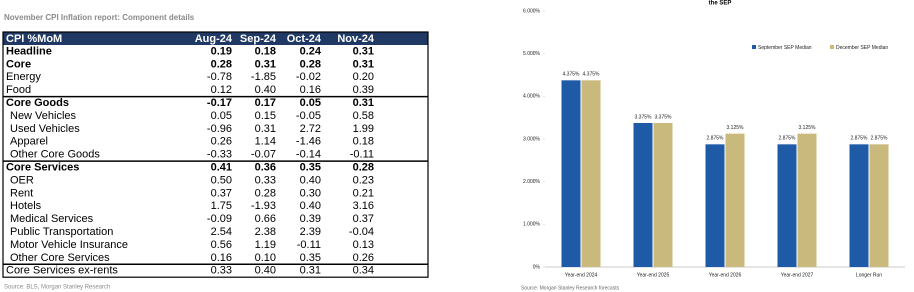 The height and width of the screenshot is (292, 914). What do you see at coordinates (265, 245) in the screenshot?
I see `table-cell: 1.19` at bounding box center [265, 245].